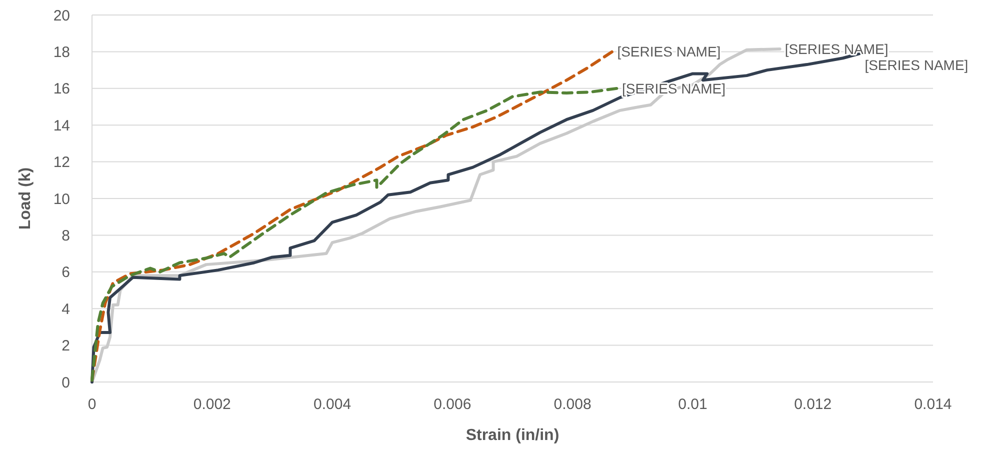 The image size is (984, 467). What do you see at coordinates (933, 404) in the screenshot?
I see `x-tick-label: 0.014` at bounding box center [933, 404].